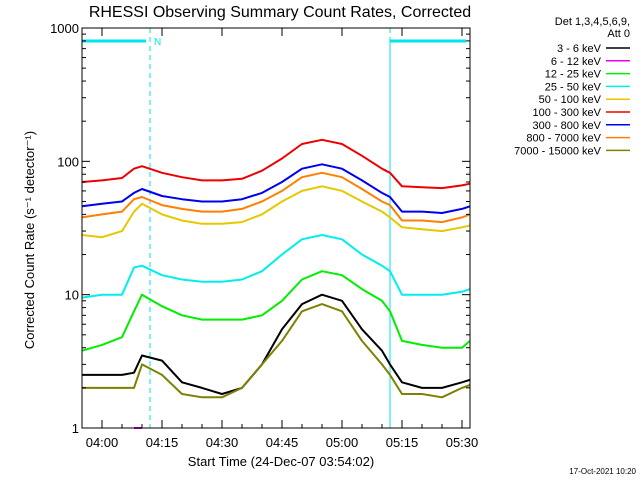 This screenshot has width=640, height=480. Describe the element at coordinates (573, 75) in the screenshot. I see `legend-label-12-25: 12 - 25 keV` at that location.